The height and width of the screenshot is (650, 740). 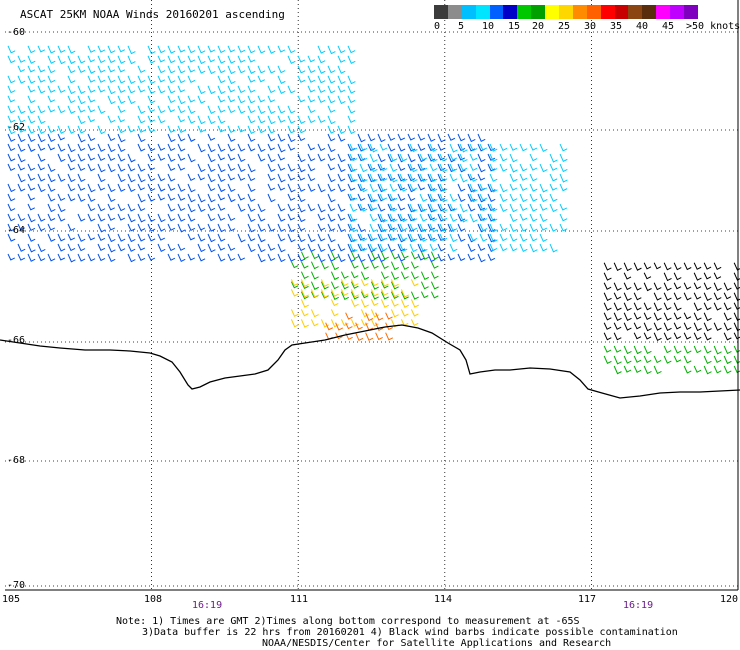 What do you see at coordinates (713, 26) in the screenshot?
I see `colorbar-label: >50 knots` at bounding box center [713, 26].